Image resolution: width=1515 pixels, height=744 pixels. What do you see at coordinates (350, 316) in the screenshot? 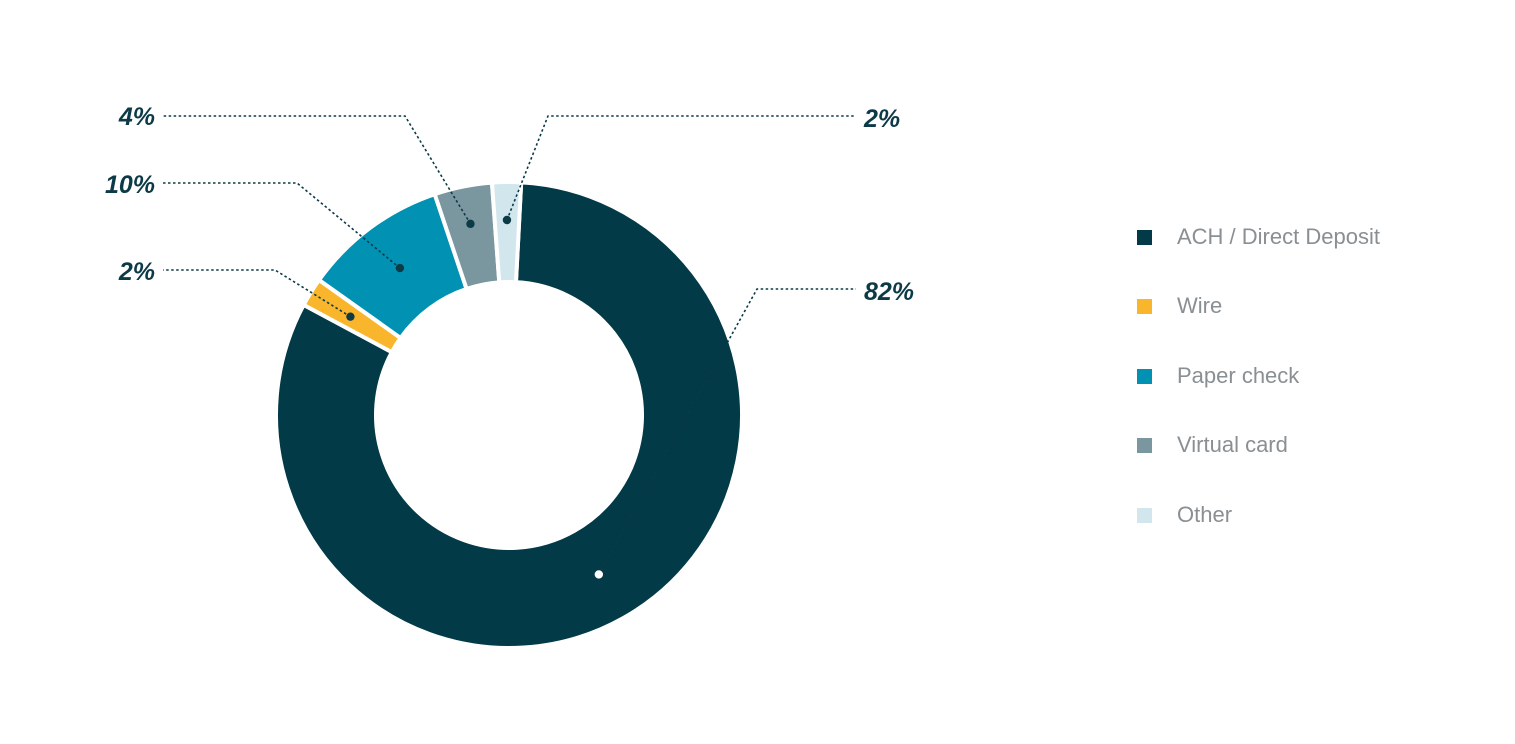
I see `leader-dot-wire` at bounding box center [350, 316].